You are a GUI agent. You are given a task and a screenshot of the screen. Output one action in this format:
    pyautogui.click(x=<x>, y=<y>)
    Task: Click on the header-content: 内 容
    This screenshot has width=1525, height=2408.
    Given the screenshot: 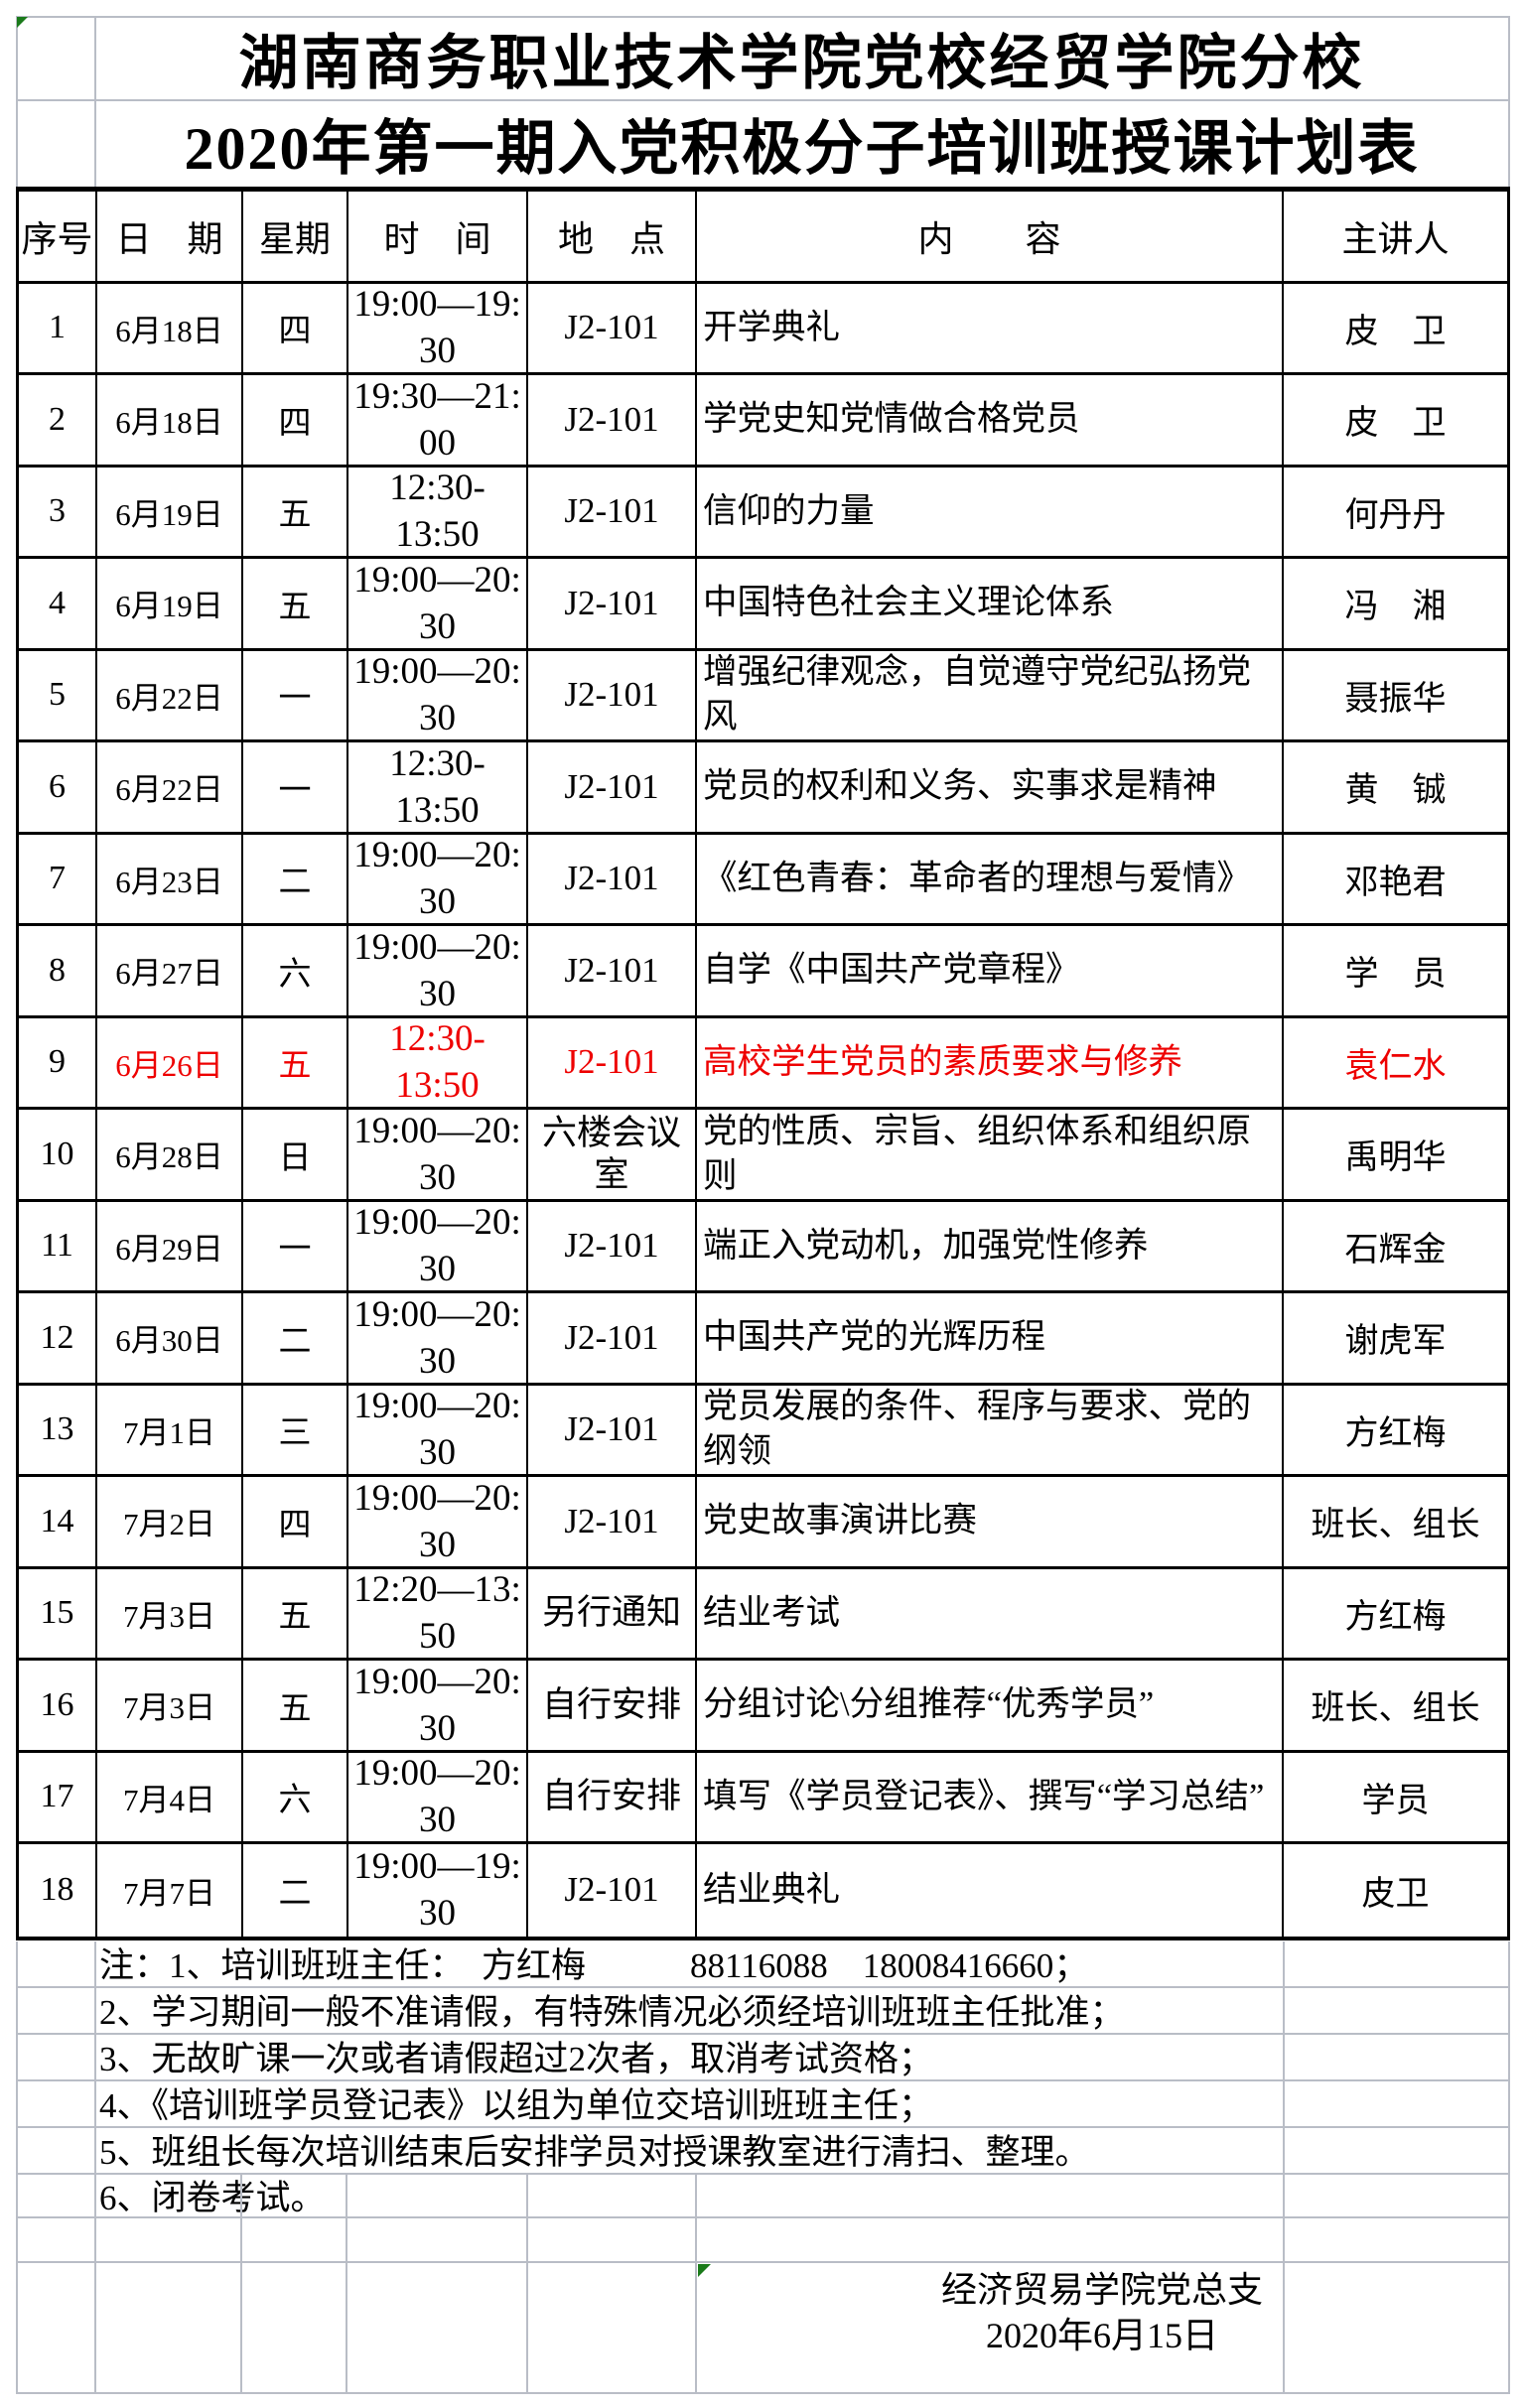 What is the action you would take?
    pyautogui.click(x=990, y=238)
    